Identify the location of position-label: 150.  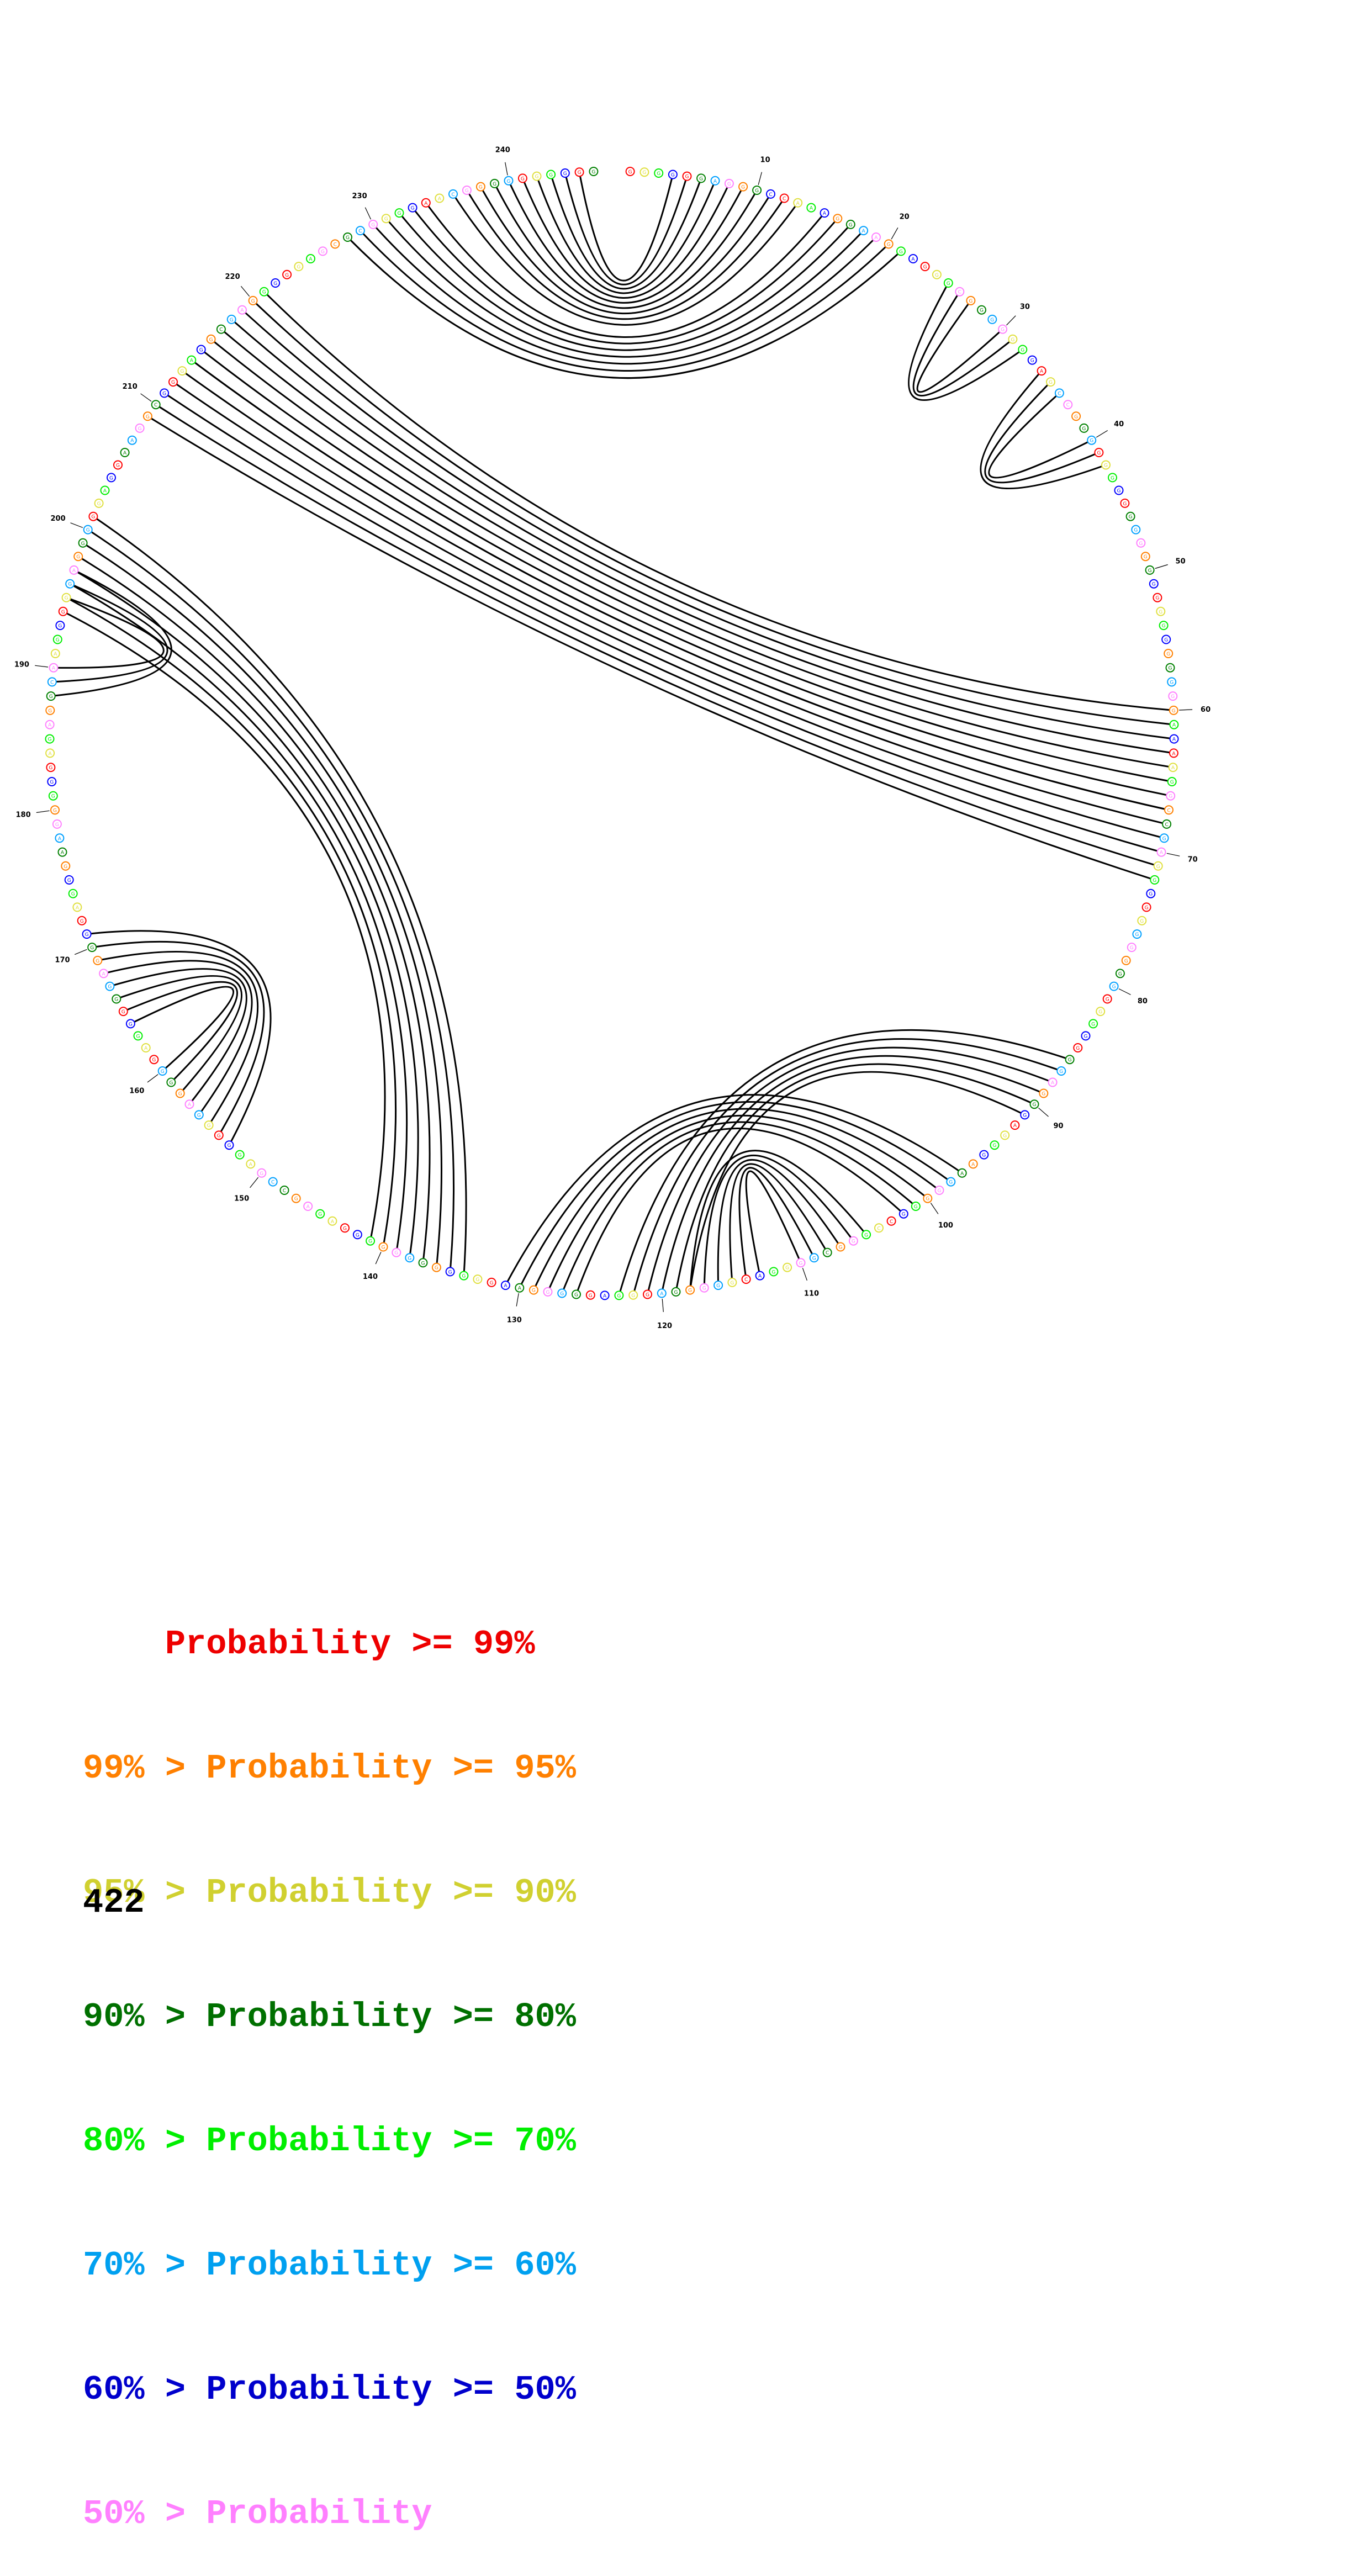
(241, 1199).